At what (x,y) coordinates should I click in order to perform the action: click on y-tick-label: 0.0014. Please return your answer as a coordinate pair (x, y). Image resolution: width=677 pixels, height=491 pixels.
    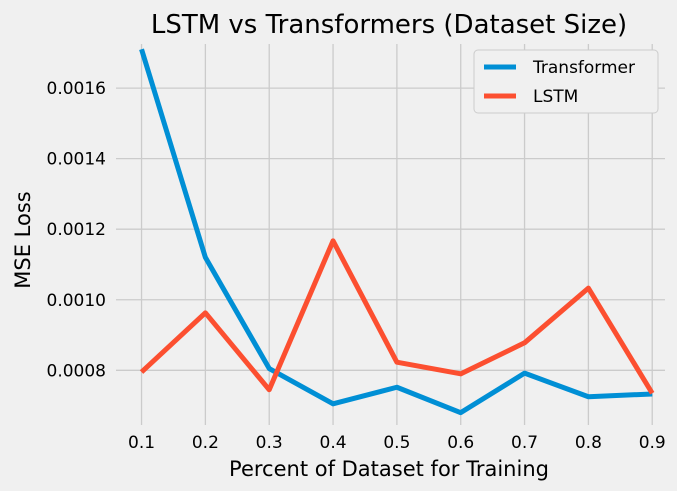
    Looking at the image, I should click on (76, 160).